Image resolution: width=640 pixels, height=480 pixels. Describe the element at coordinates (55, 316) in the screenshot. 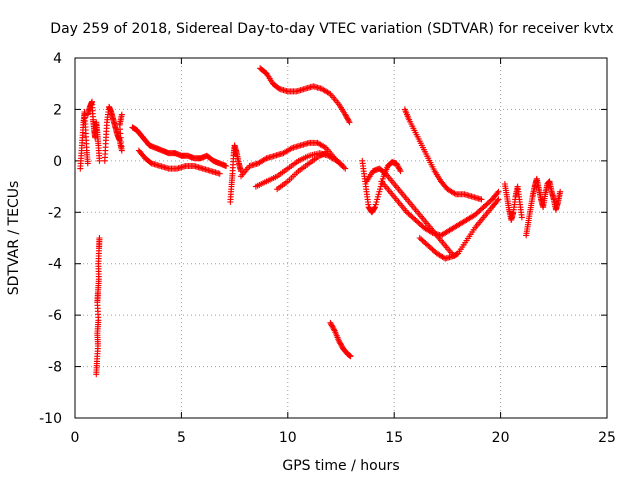

I see `y-tick-label: -6` at that location.